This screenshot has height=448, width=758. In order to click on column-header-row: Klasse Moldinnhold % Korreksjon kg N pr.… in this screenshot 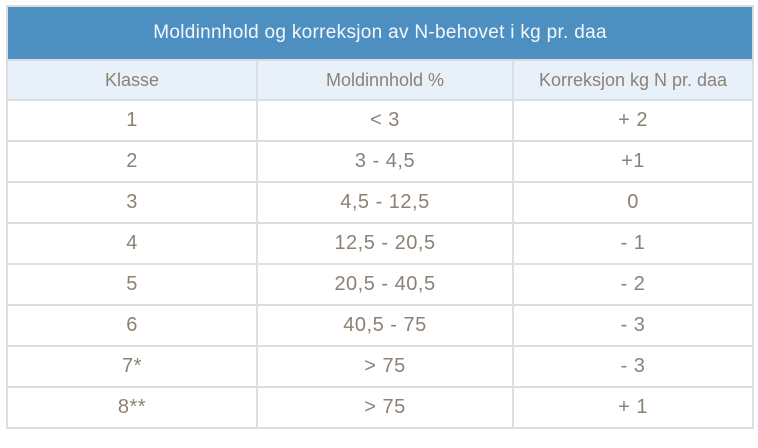, I will do `click(380, 80)`.